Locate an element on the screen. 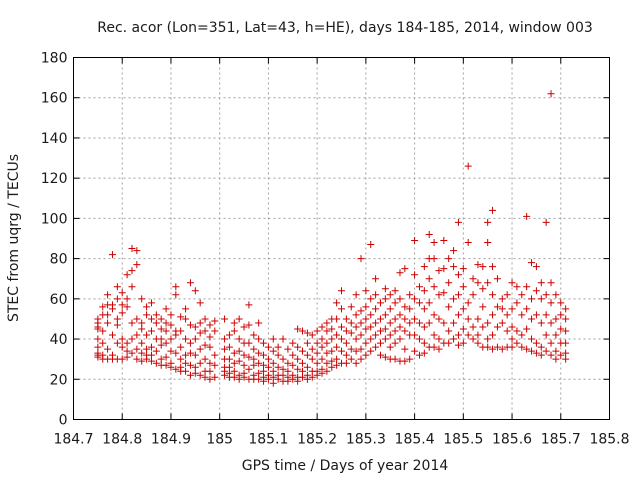 The height and width of the screenshot is (480, 640). y-tick-label: 0 is located at coordinates (63, 421).